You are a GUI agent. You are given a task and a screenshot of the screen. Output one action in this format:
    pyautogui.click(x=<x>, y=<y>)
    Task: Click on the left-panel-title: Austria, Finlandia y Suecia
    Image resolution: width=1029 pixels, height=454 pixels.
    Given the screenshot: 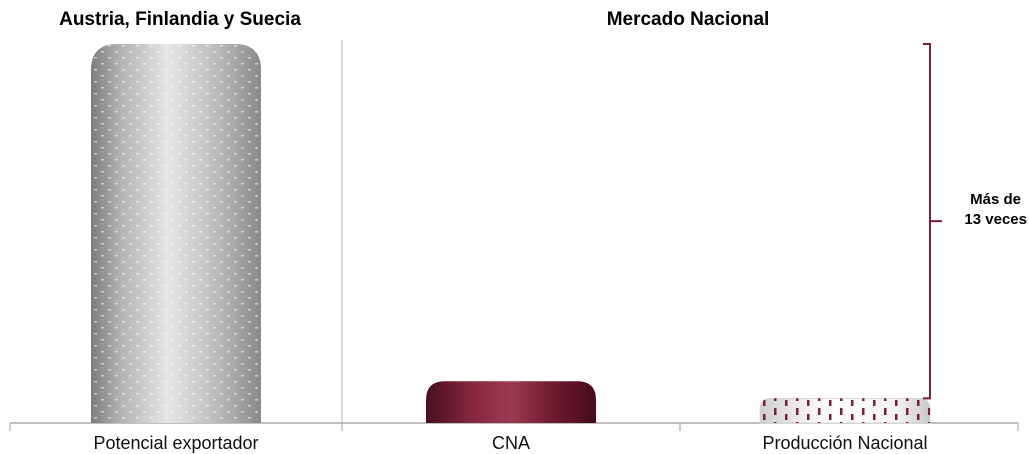 What is the action you would take?
    pyautogui.click(x=180, y=19)
    